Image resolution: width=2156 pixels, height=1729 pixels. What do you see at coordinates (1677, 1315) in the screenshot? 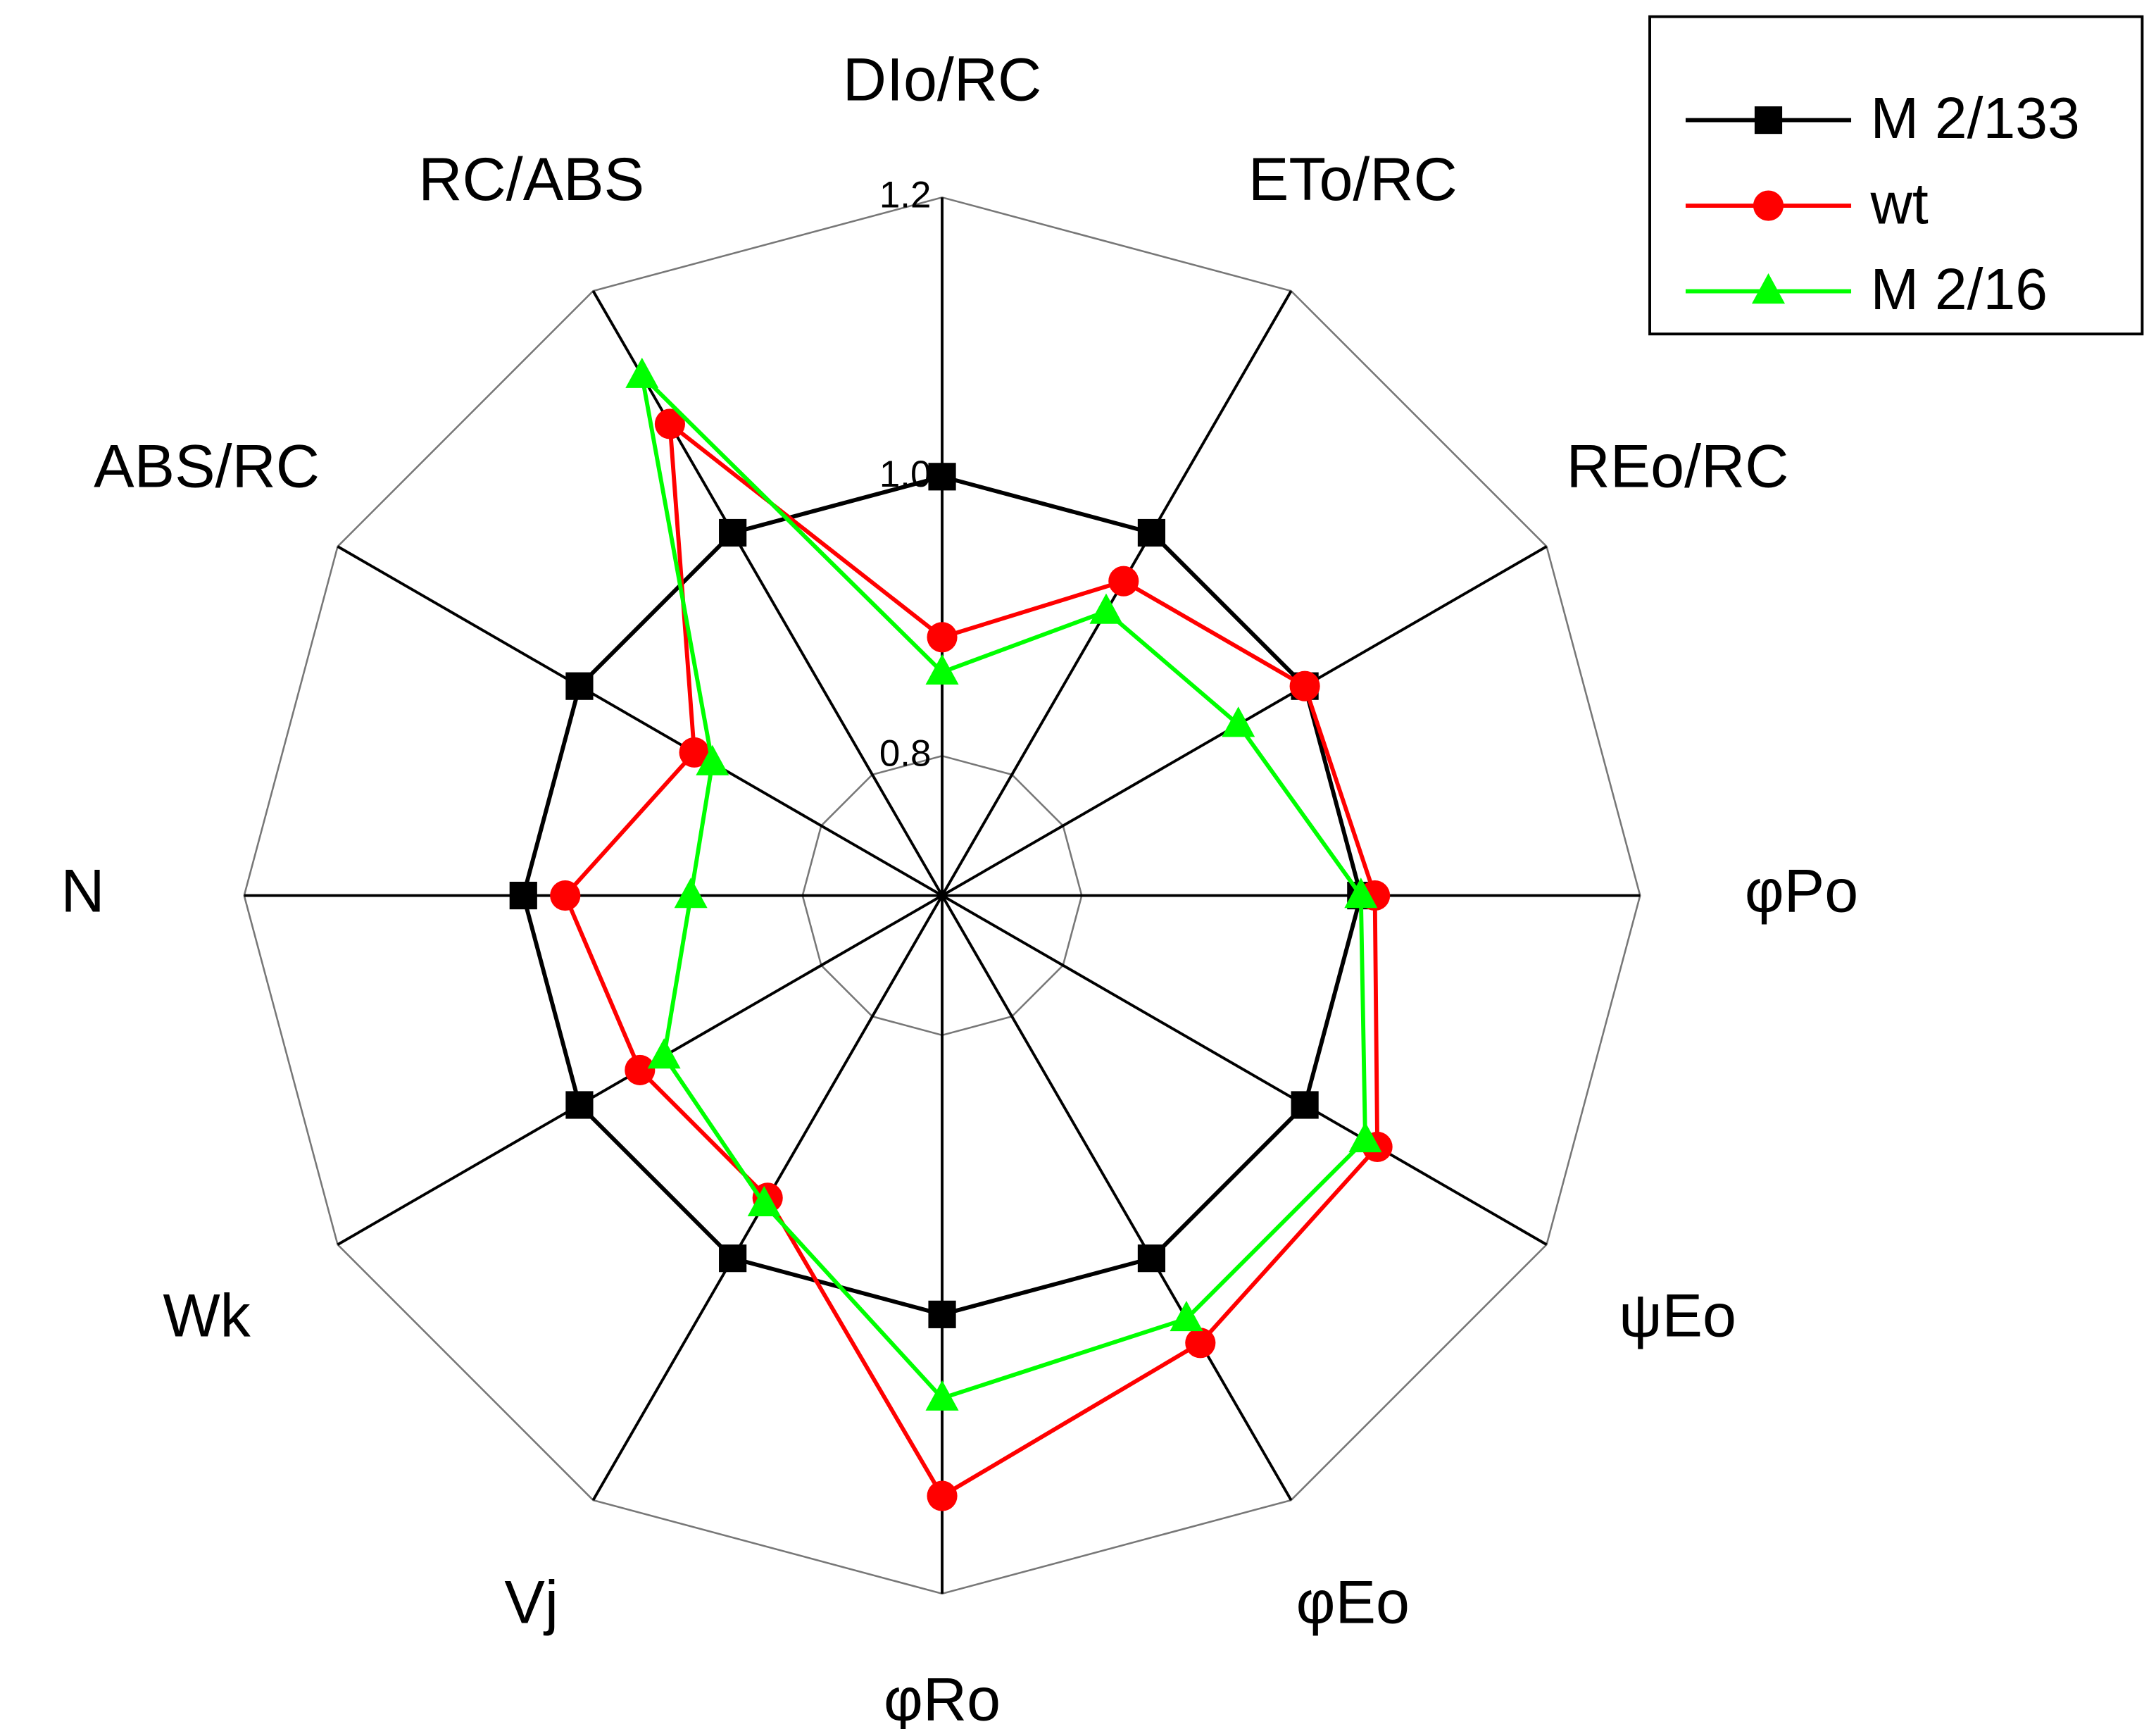
I see `category-label: ψEo` at bounding box center [1677, 1315].